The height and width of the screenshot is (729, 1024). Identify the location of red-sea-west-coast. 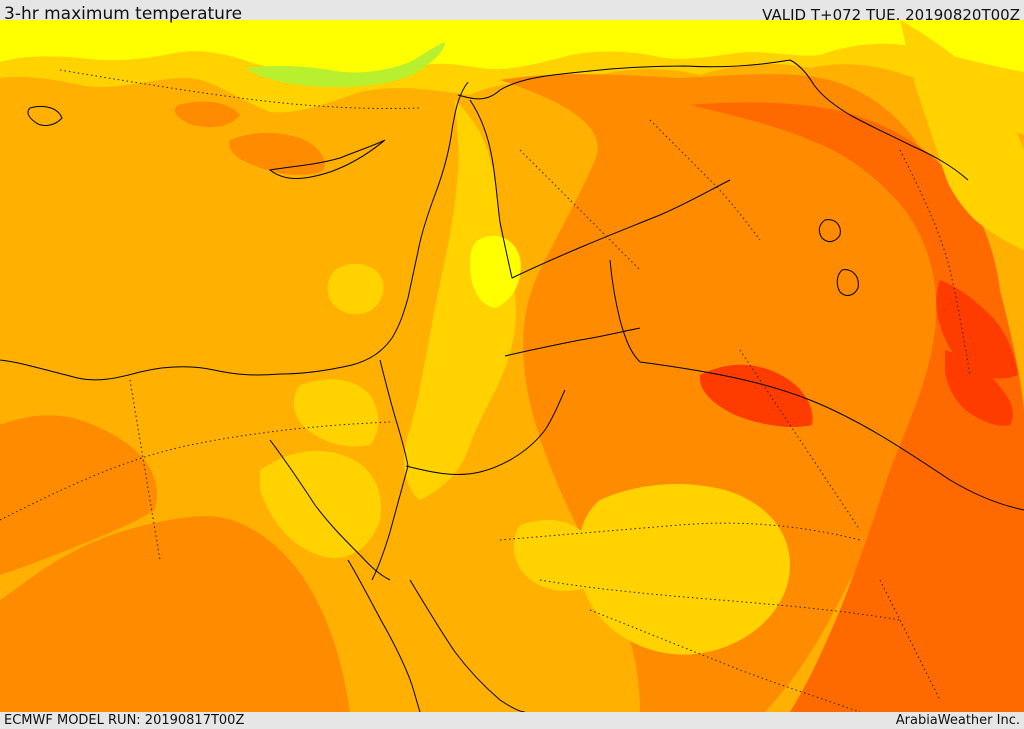
(384, 635).